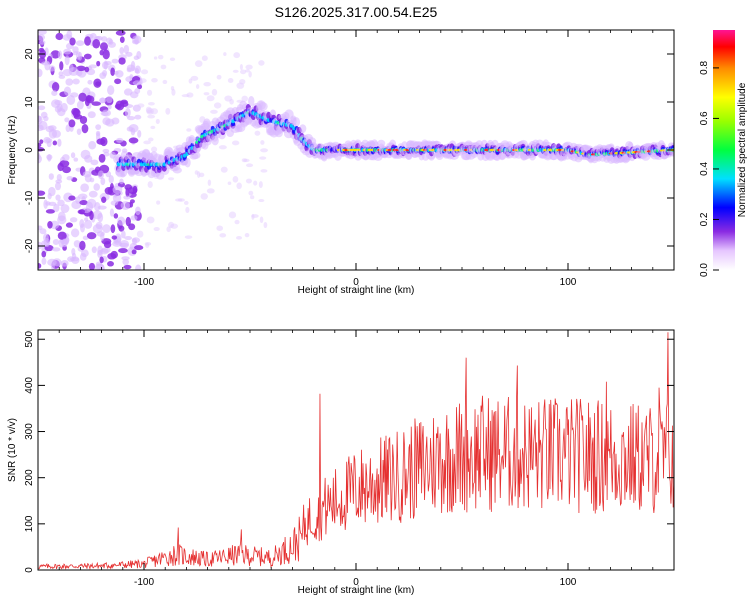 Image resolution: width=750 pixels, height=600 pixels. Describe the element at coordinates (29, 477) in the screenshot. I see `snr-ytick-label: 200` at that location.